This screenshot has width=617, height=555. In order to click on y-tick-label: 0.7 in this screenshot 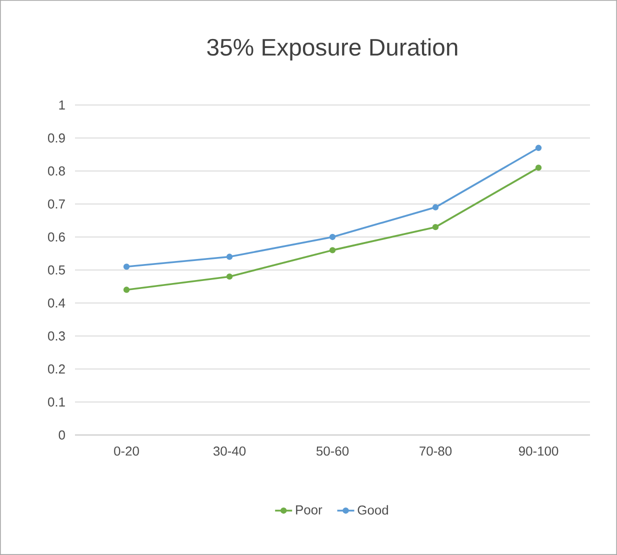, I will do `click(56, 204)`.